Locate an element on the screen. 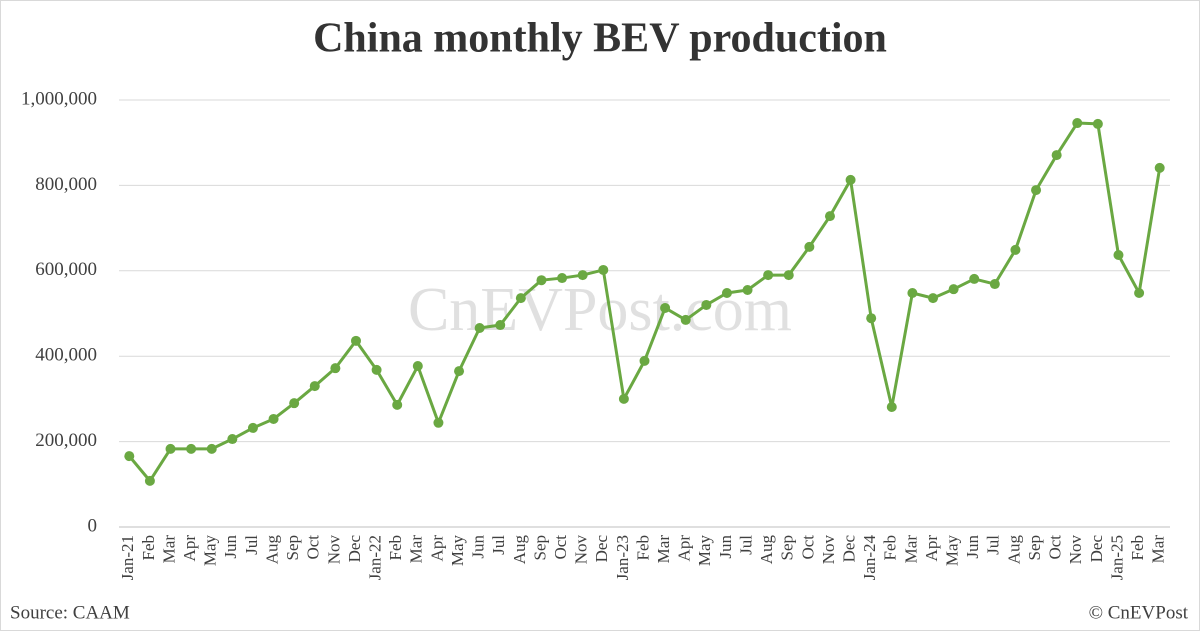 This screenshot has width=1200, height=631. x-tick-label: Jan-24 is located at coordinates (869, 558).